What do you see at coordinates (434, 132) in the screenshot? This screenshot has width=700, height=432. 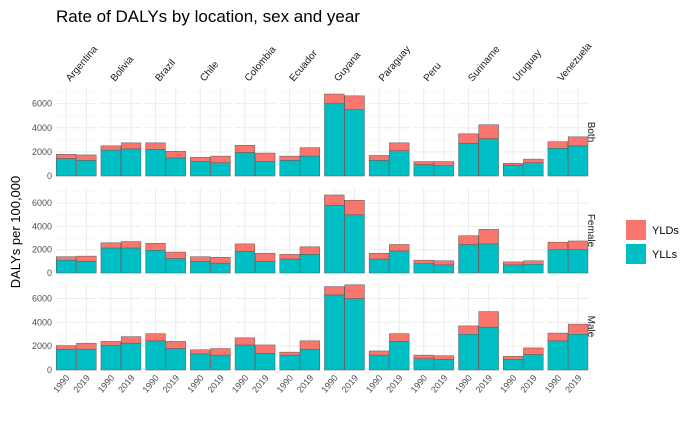 I see `panel-both-peru` at bounding box center [434, 132].